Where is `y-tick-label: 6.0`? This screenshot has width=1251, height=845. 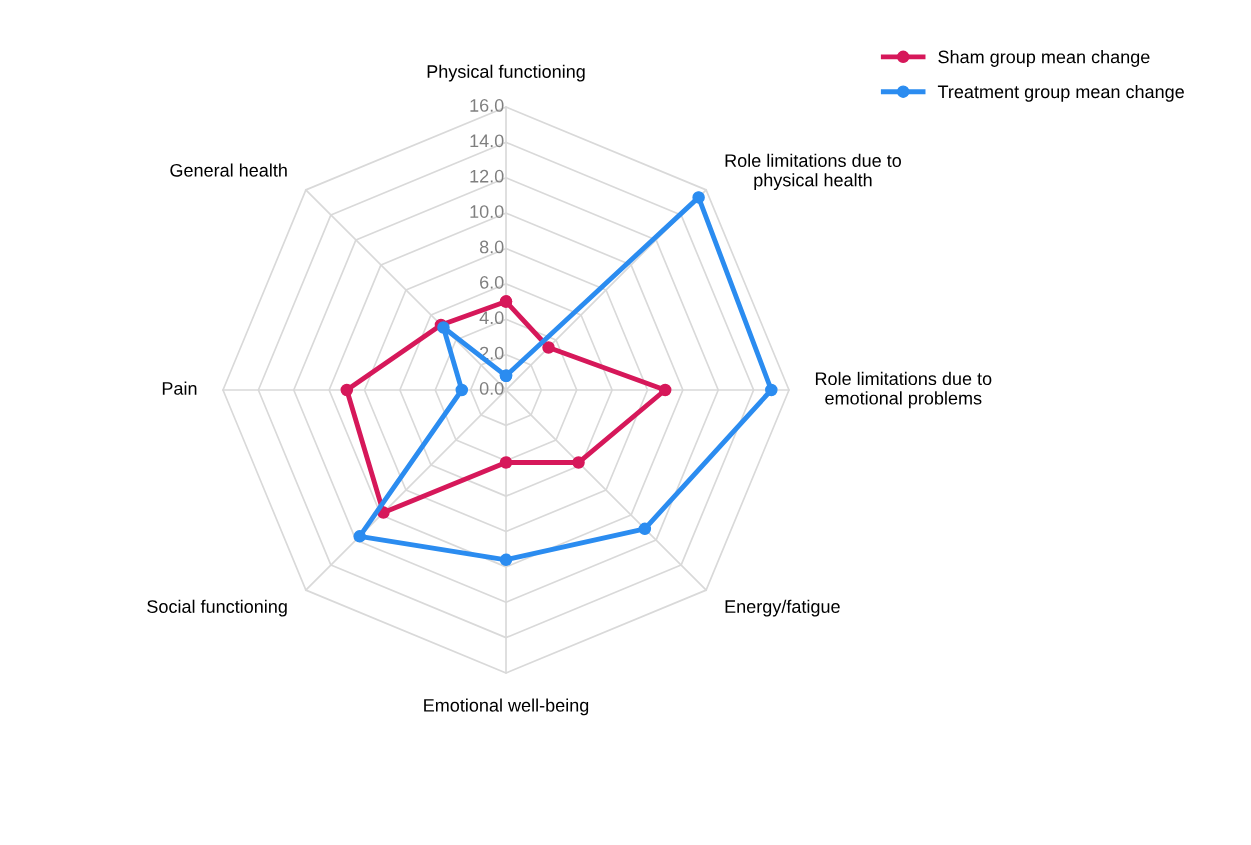
y-tick-label: 6.0 is located at coordinates (492, 282).